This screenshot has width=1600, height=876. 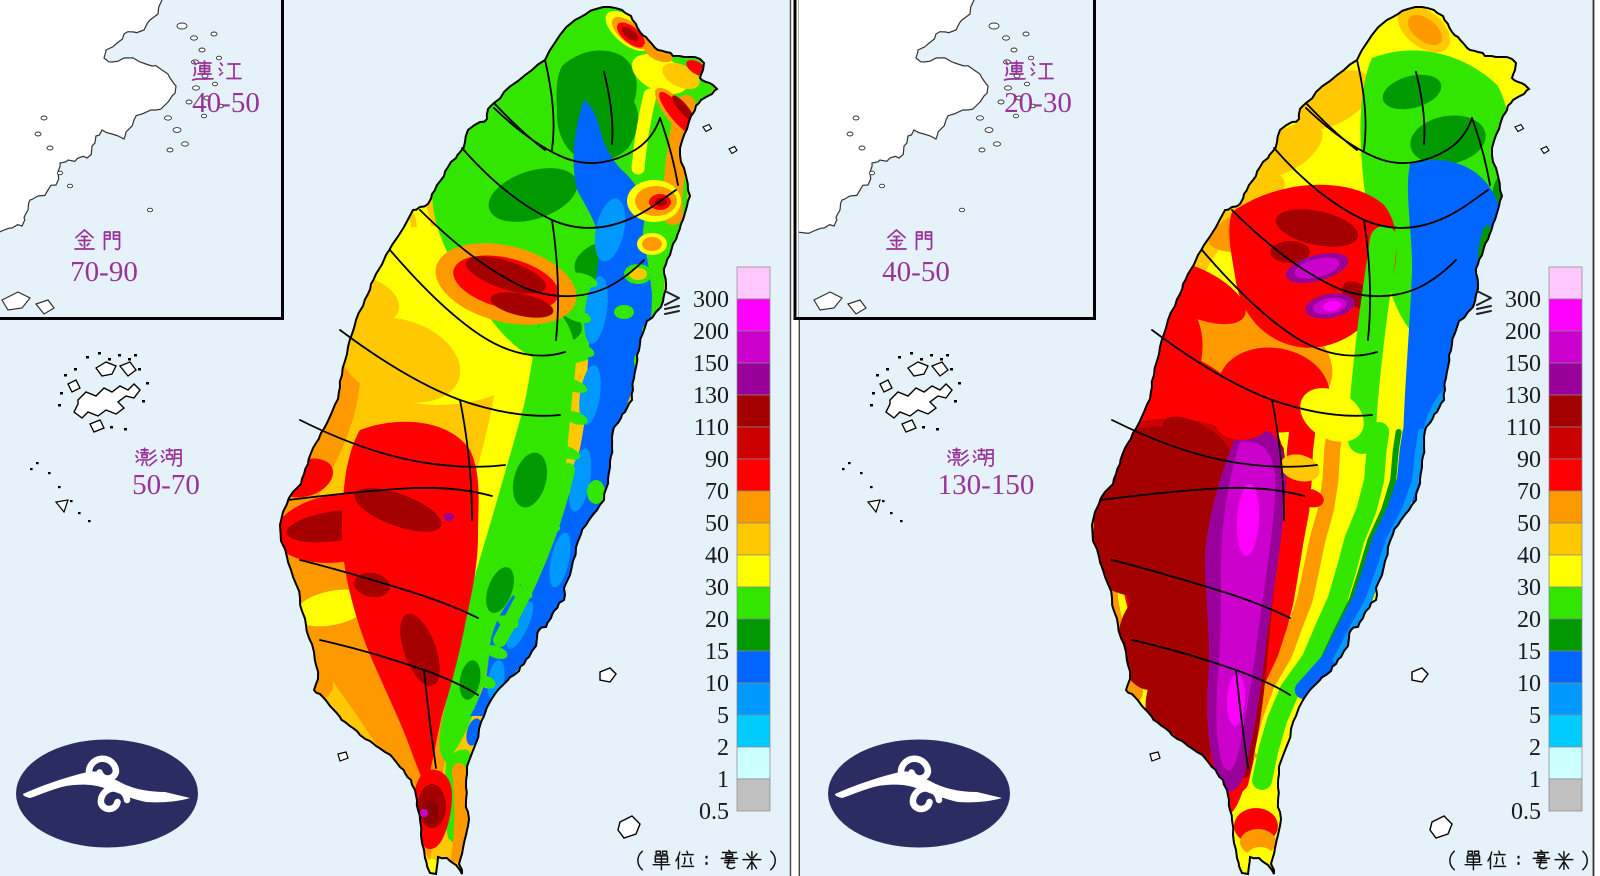 What do you see at coordinates (1038, 103) in the screenshot?
I see `svg-text: 20-30` at bounding box center [1038, 103].